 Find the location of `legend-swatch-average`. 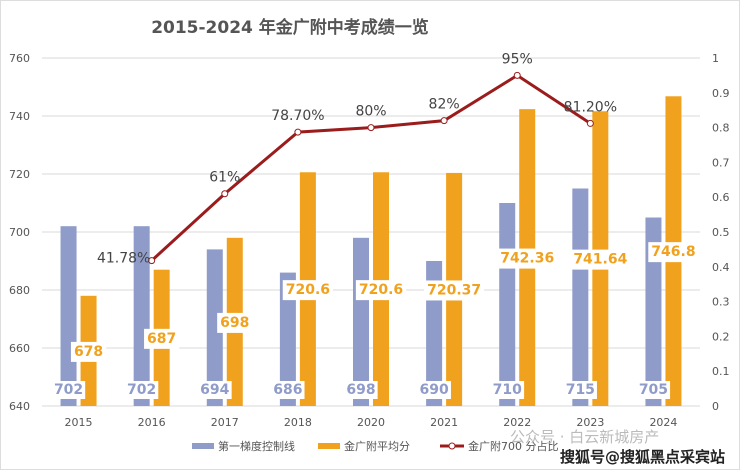

legend-swatch-average is located at coordinates (329, 446).